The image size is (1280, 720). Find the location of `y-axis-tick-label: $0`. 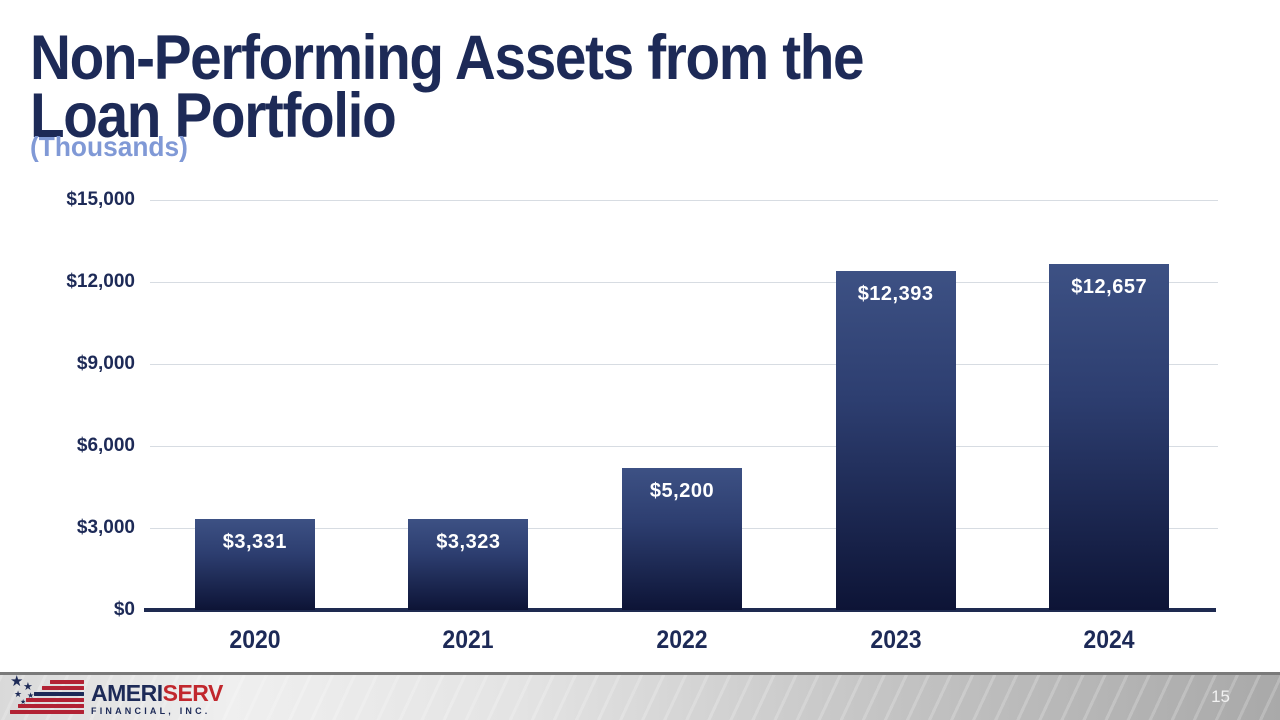

y-axis-tick-label: $0 is located at coordinates (124, 609).